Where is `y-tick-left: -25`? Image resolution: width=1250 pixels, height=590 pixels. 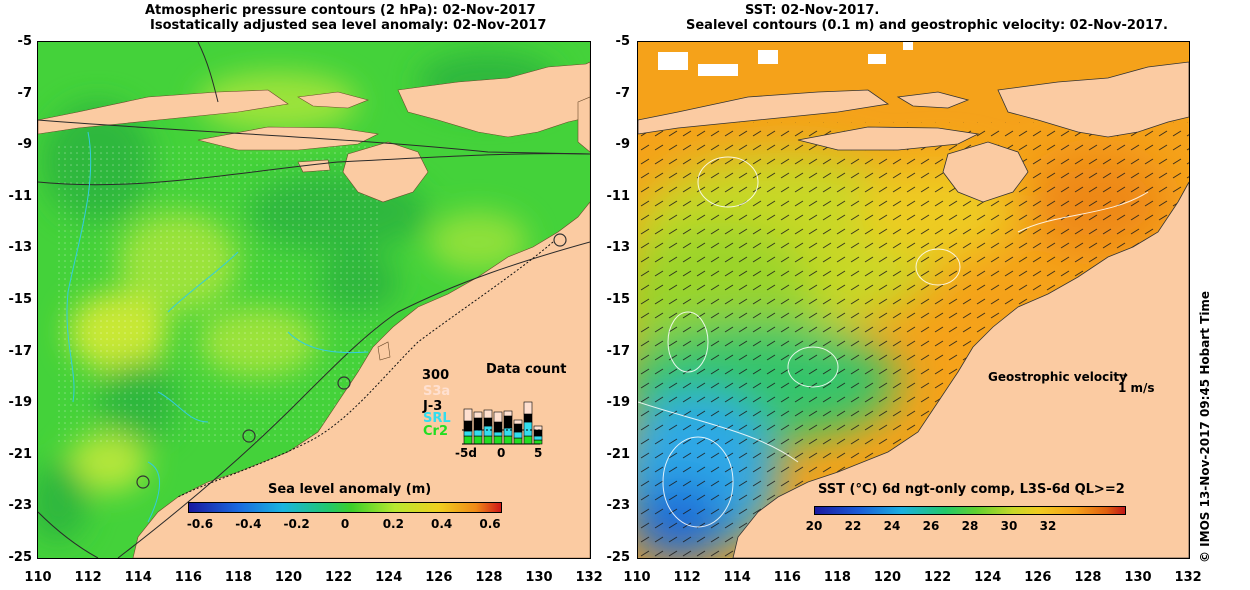
y-tick-left: -25 is located at coordinates (20, 557).